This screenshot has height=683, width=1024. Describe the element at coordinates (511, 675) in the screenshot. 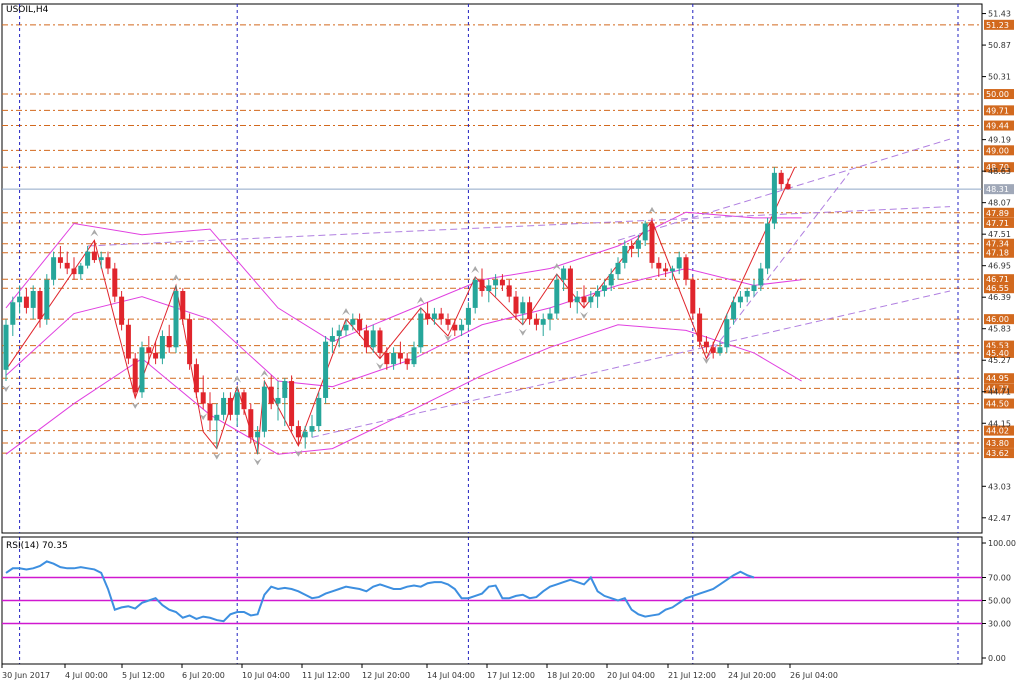

I see `time-tick-label: 17 Jul 12:00` at that location.